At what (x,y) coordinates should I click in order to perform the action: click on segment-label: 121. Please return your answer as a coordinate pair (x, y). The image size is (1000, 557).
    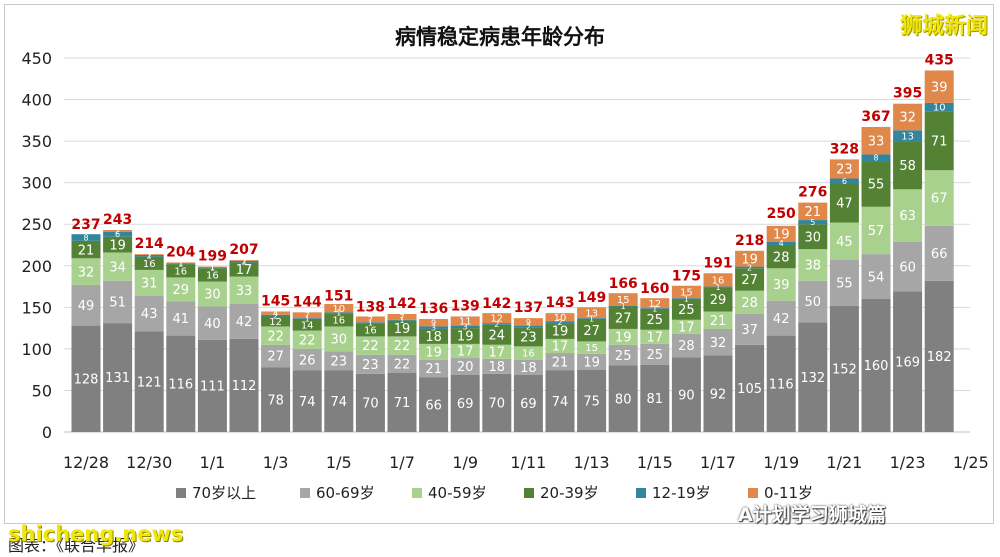
    Looking at the image, I should click on (149, 382).